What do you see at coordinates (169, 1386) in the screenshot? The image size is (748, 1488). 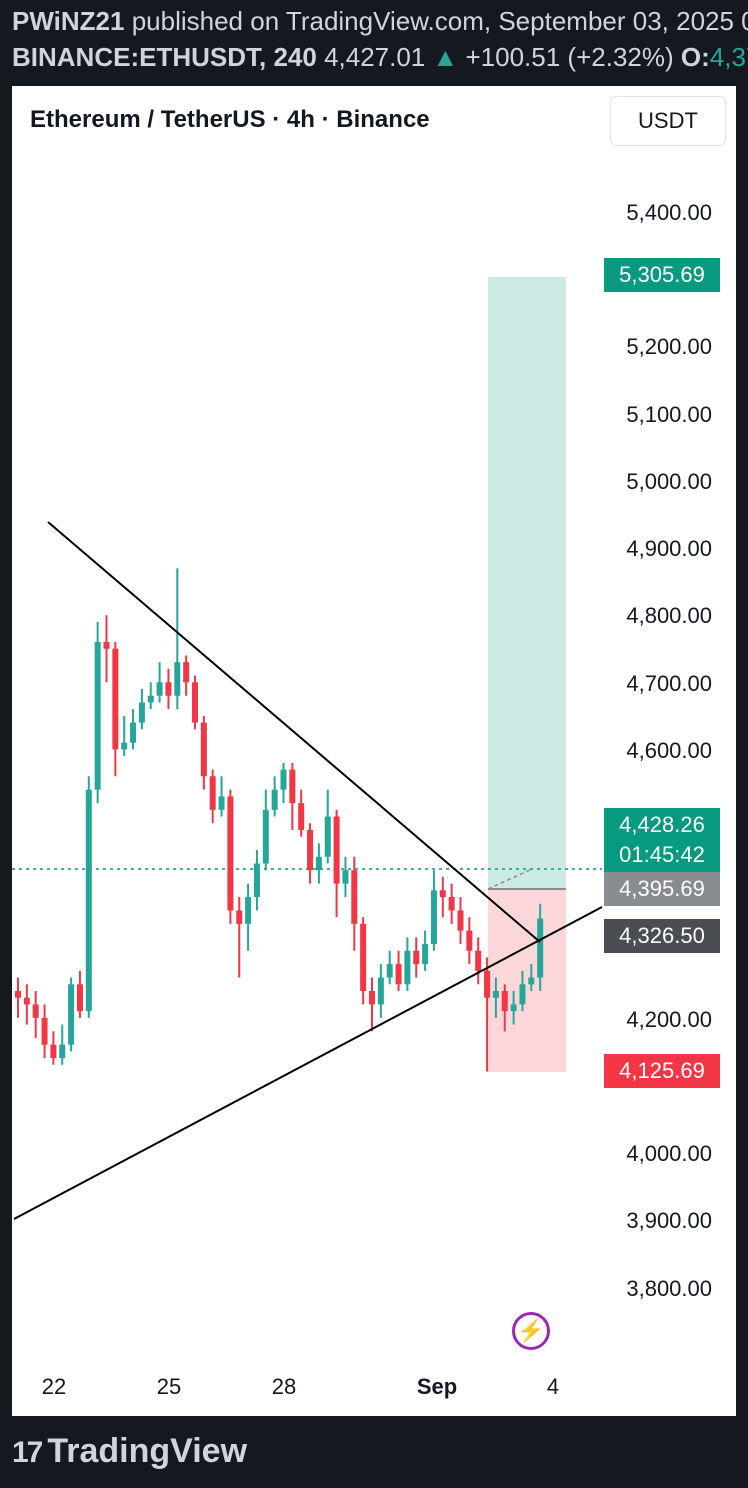 I see `date-axis-label: 25` at bounding box center [169, 1386].